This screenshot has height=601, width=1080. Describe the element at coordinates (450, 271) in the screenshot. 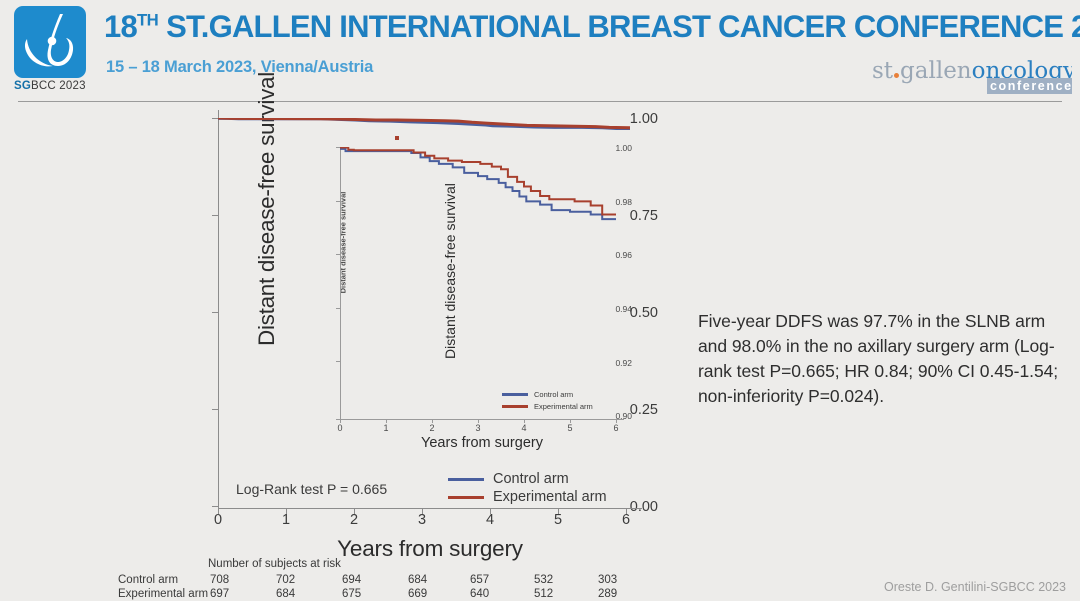

I see `inset-y-axis-title: Distant disease-free survival` at that location.